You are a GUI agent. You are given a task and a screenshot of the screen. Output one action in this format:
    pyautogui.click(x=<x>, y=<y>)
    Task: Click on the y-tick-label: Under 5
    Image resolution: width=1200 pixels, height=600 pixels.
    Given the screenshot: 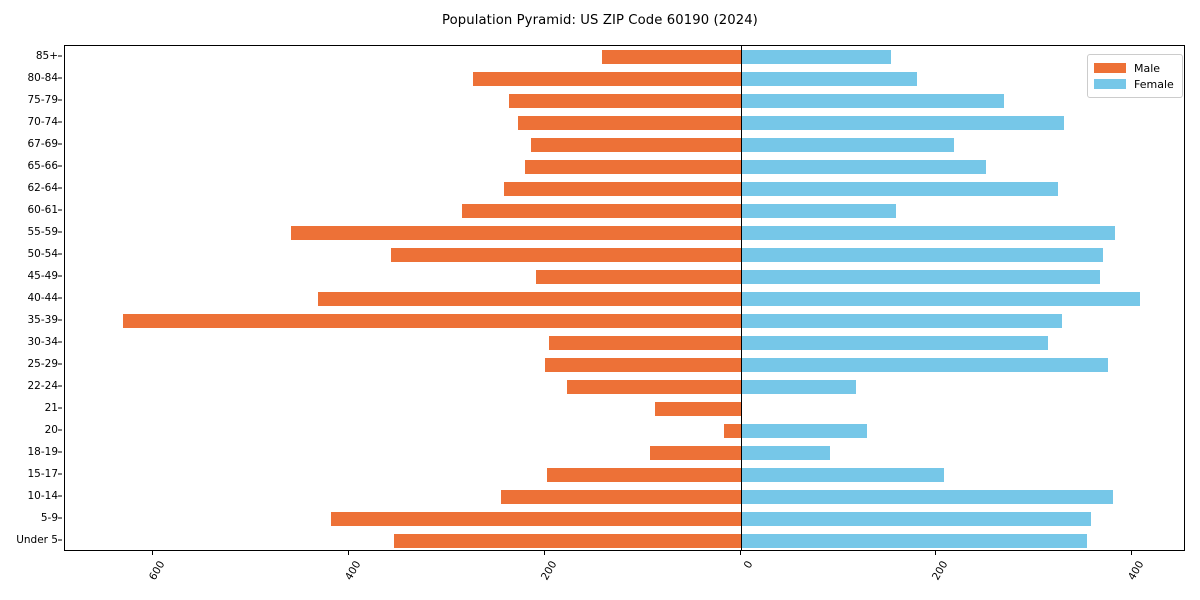 What is the action you would take?
    pyautogui.click(x=37, y=540)
    